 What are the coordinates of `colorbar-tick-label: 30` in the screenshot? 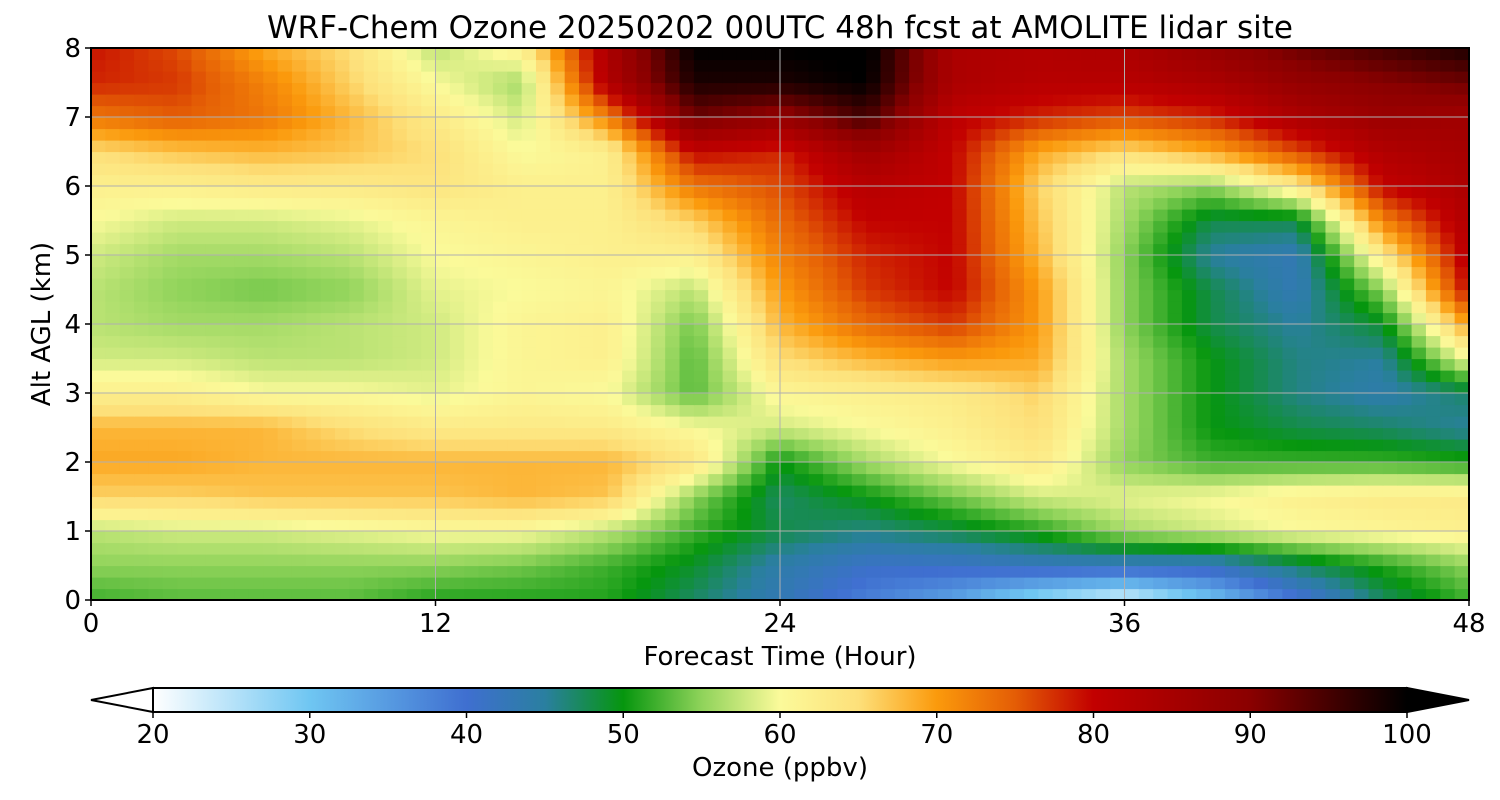 It's located at (309, 735).